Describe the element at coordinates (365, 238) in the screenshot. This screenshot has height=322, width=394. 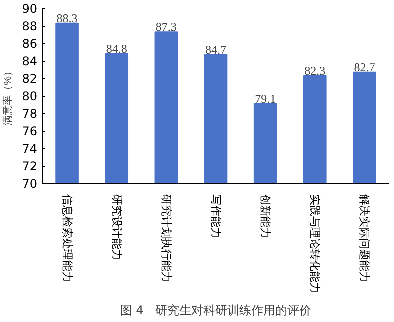
I see `x-tick-label: 解决实际问题能力` at that location.